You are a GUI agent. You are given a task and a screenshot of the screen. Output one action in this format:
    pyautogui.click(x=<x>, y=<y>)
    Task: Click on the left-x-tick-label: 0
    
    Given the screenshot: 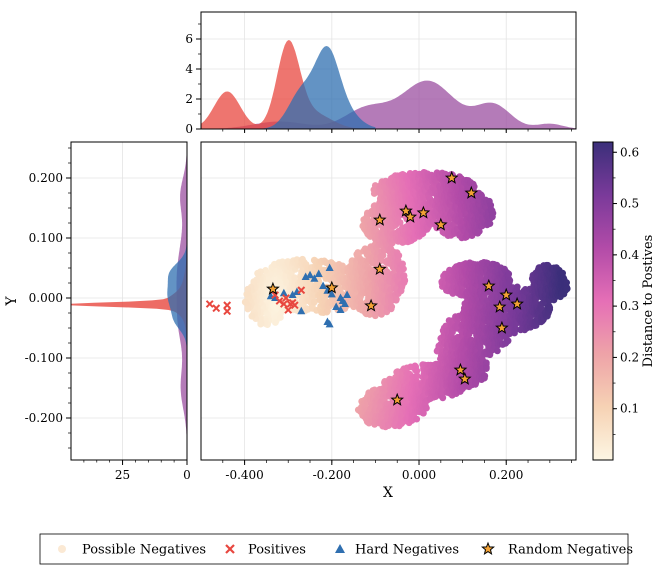 What is the action you would take?
    pyautogui.click(x=187, y=475)
    